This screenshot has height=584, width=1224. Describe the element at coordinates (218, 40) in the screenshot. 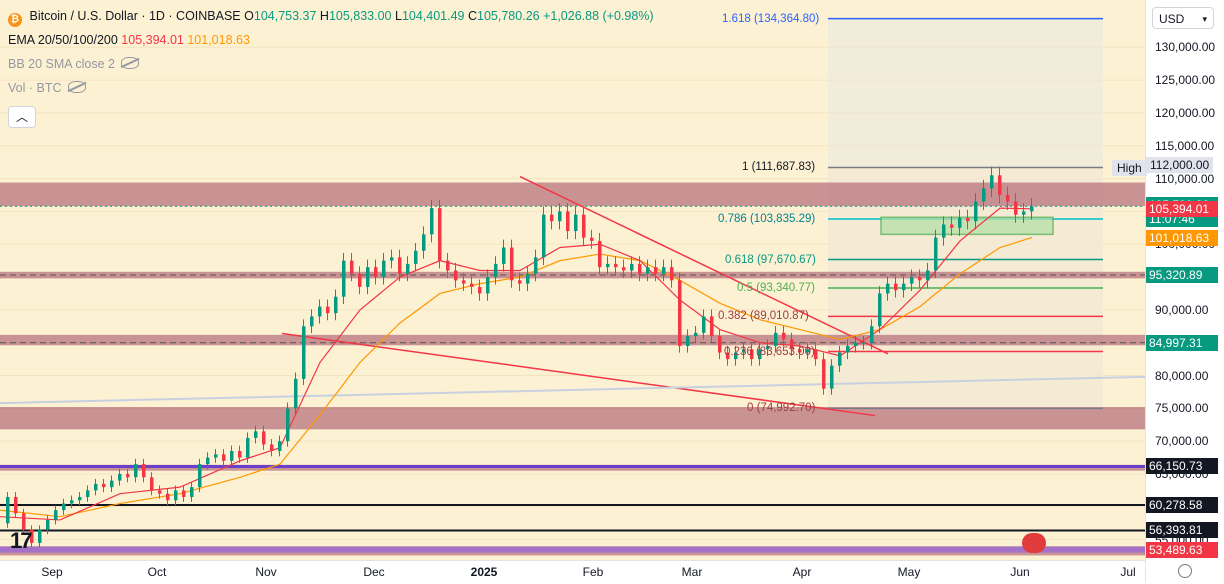

I see `ema-value-2: 101,018.63` at that location.